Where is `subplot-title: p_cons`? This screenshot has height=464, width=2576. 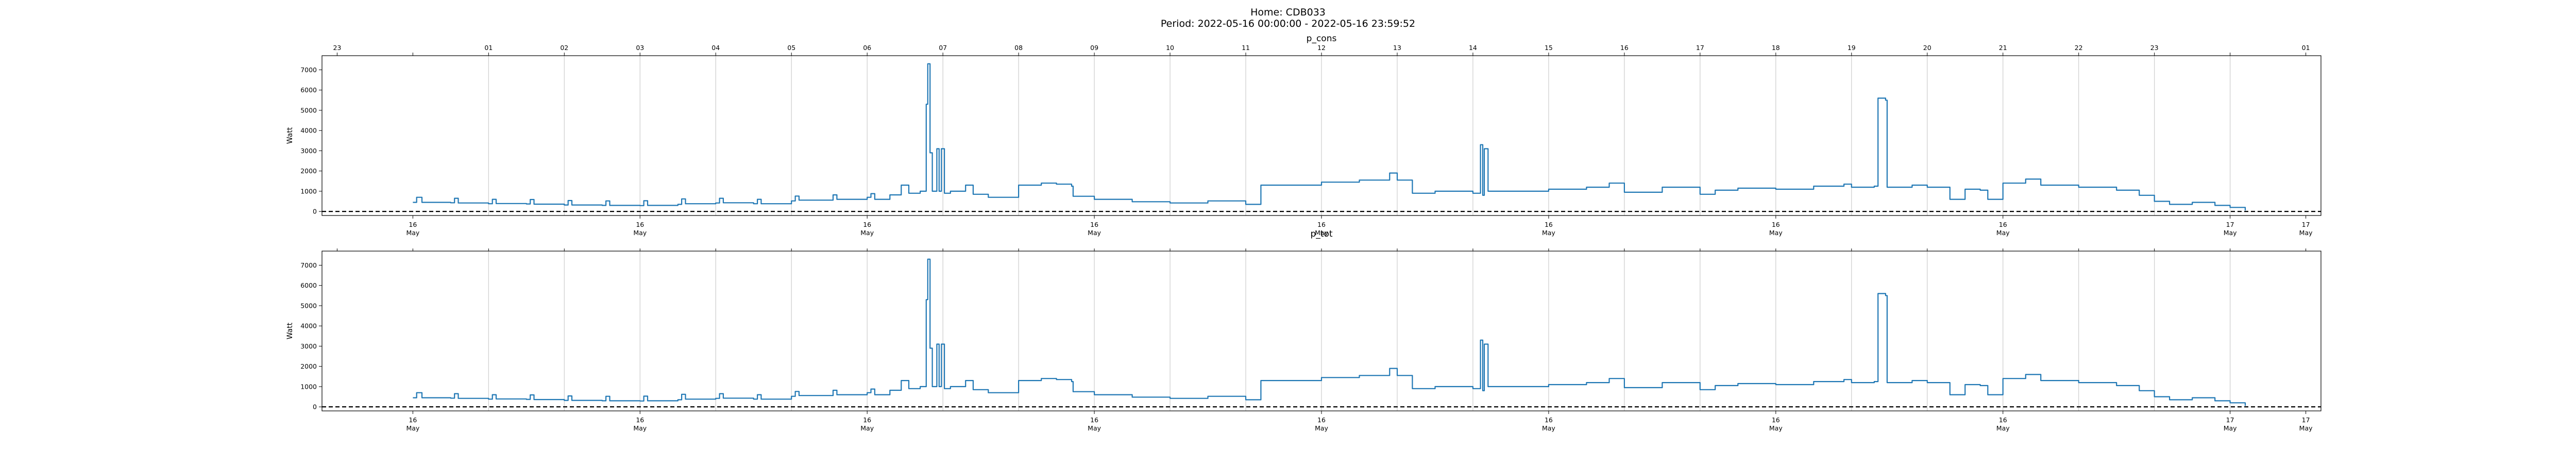
subplot-title: p_cons is located at coordinates (1322, 39).